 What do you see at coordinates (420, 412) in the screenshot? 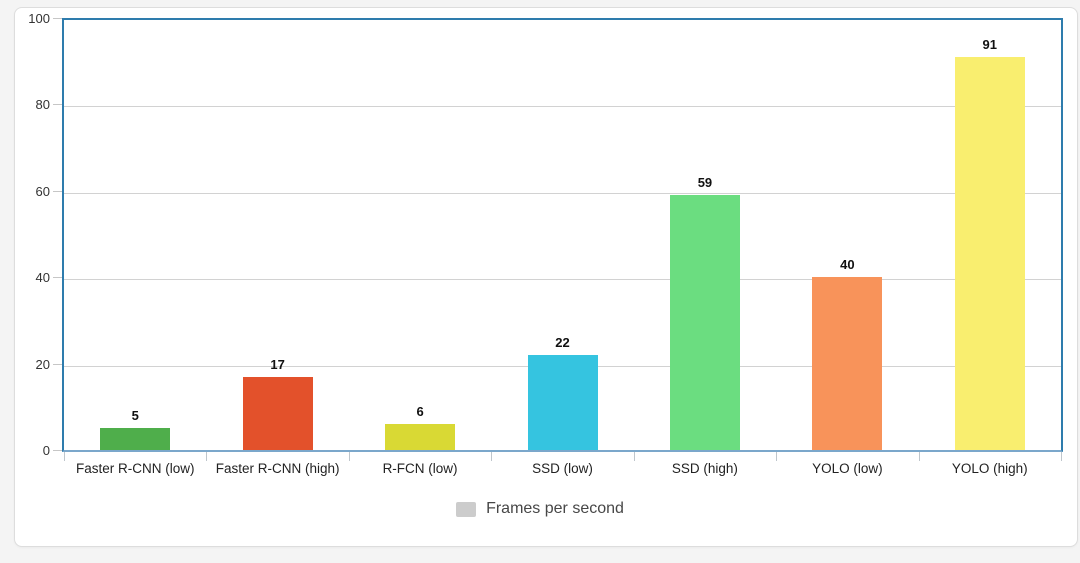
I see `bar-value-label: 6` at bounding box center [420, 412].